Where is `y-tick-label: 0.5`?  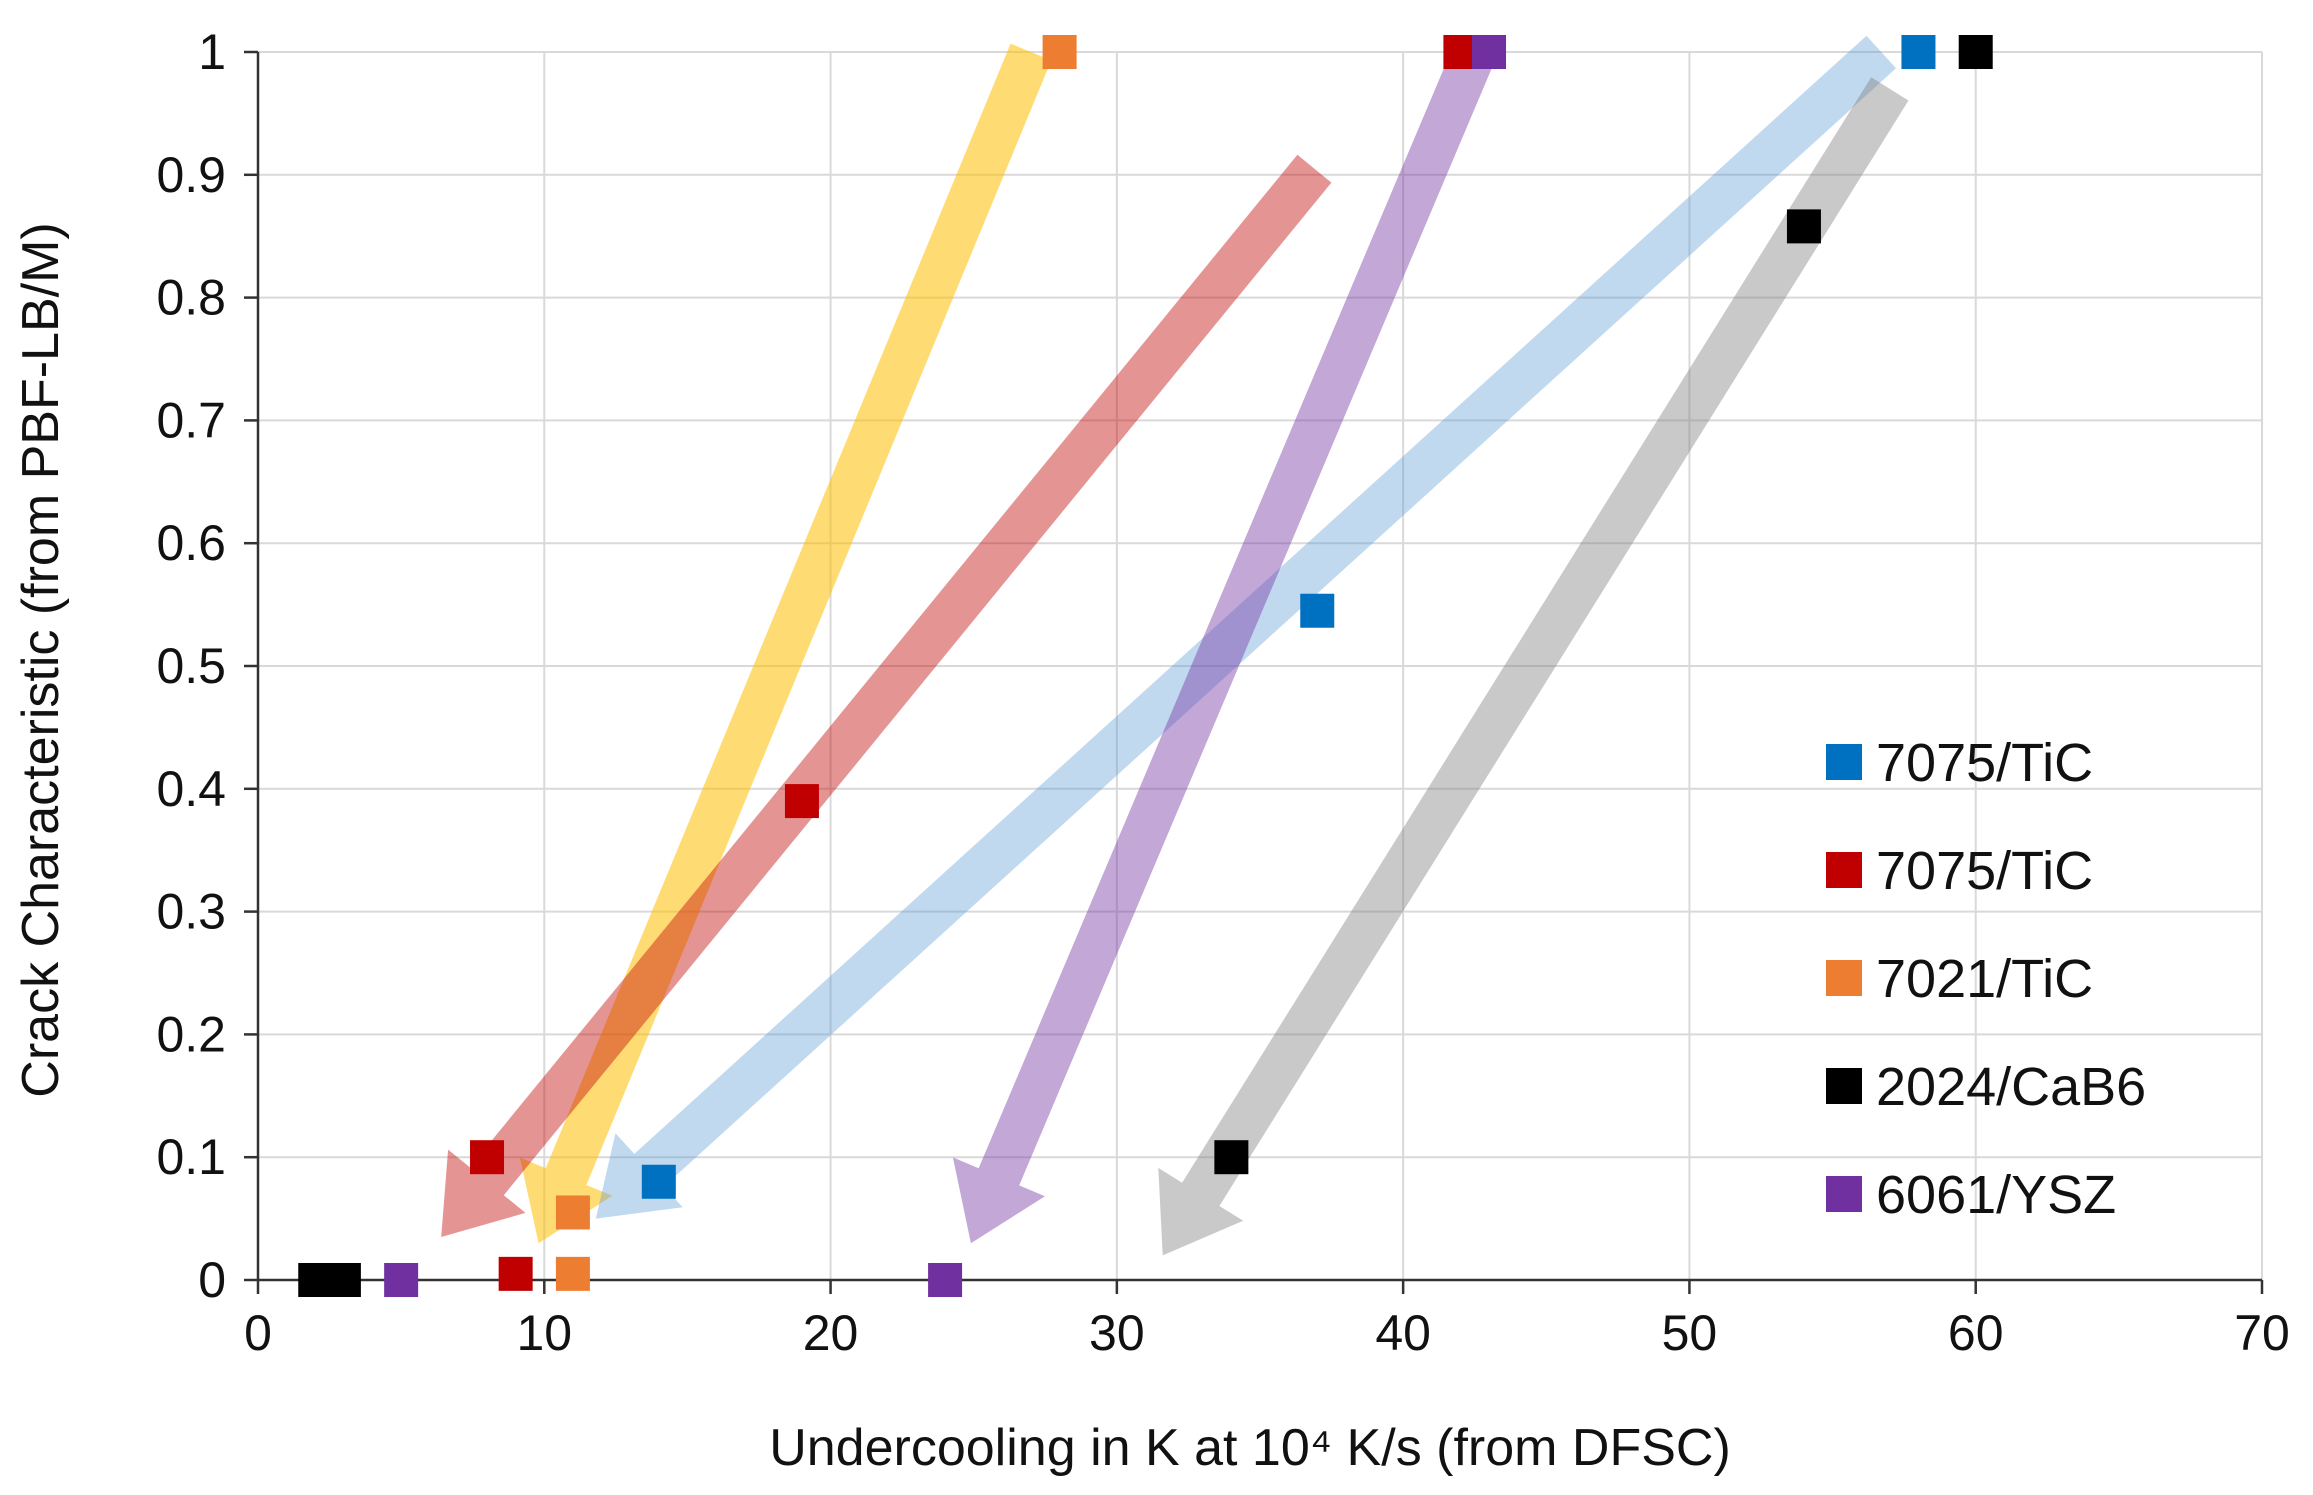 y-tick-label: 0.5 is located at coordinates (191, 666).